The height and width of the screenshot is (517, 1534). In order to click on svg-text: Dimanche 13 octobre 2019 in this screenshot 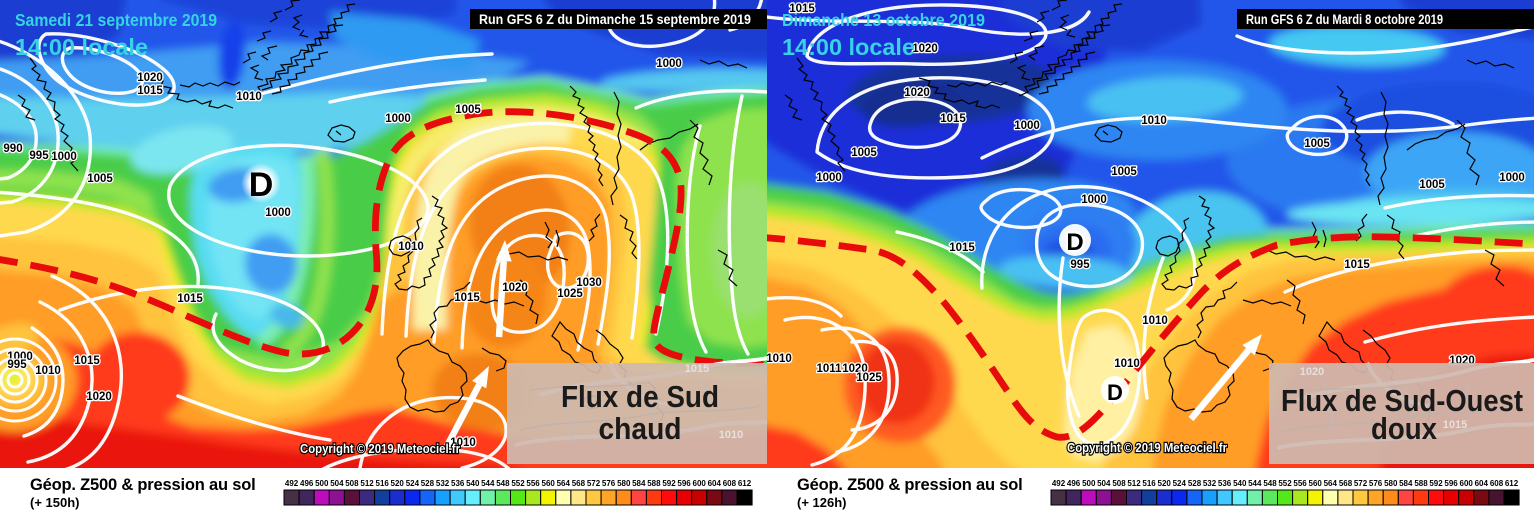, I will do `click(883, 20)`.